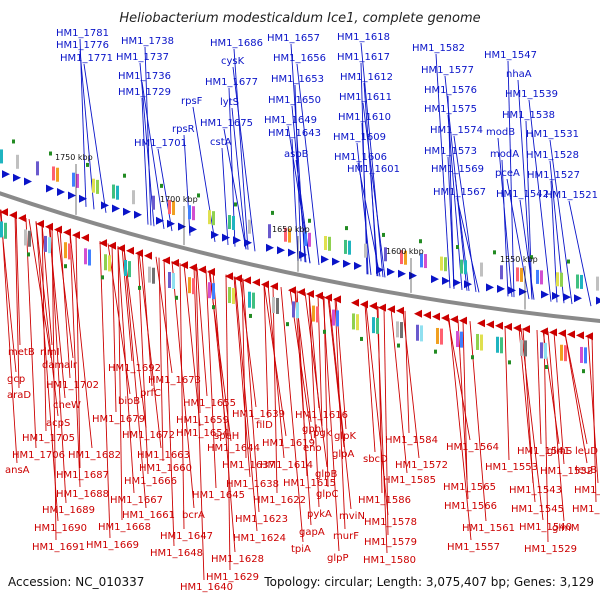  Describe the element at coordinates (327, 494) in the screenshot. I see `gene-label: glpC` at that location.